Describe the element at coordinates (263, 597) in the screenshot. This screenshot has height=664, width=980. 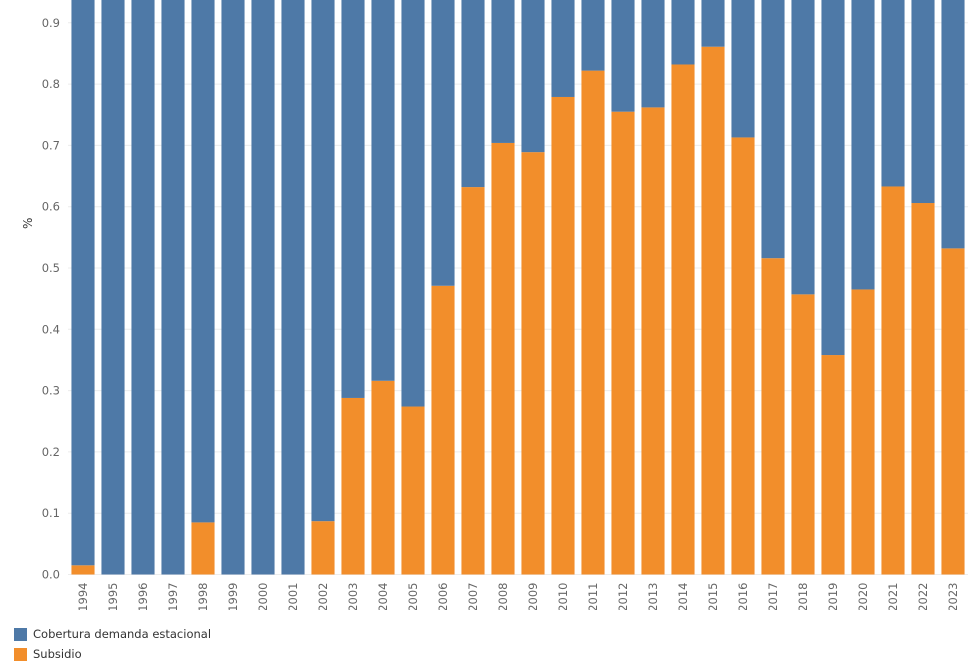
I see `x-tick-label: 2000` at that location.